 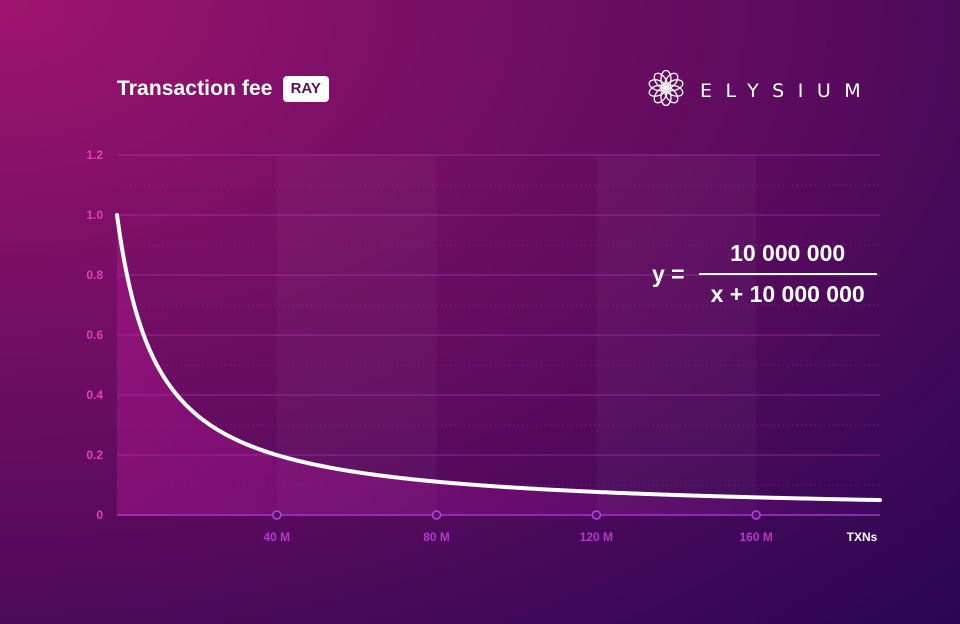 I want to click on fraction-bar, so click(x=787, y=274).